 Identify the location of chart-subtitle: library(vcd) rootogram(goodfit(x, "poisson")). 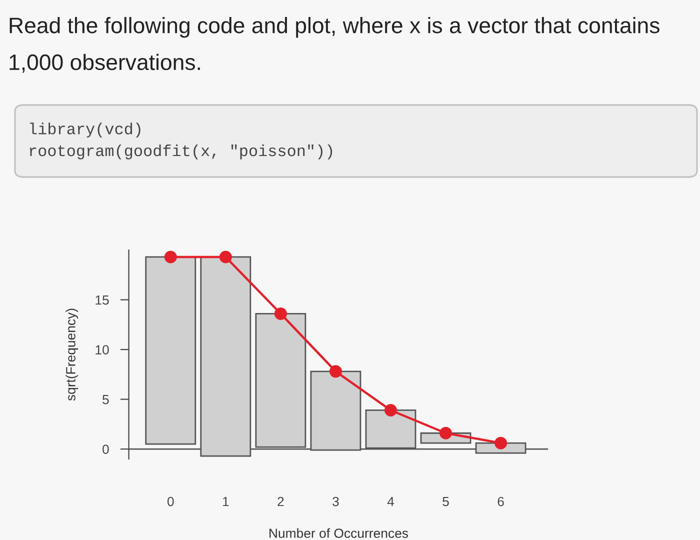
(181, 141).